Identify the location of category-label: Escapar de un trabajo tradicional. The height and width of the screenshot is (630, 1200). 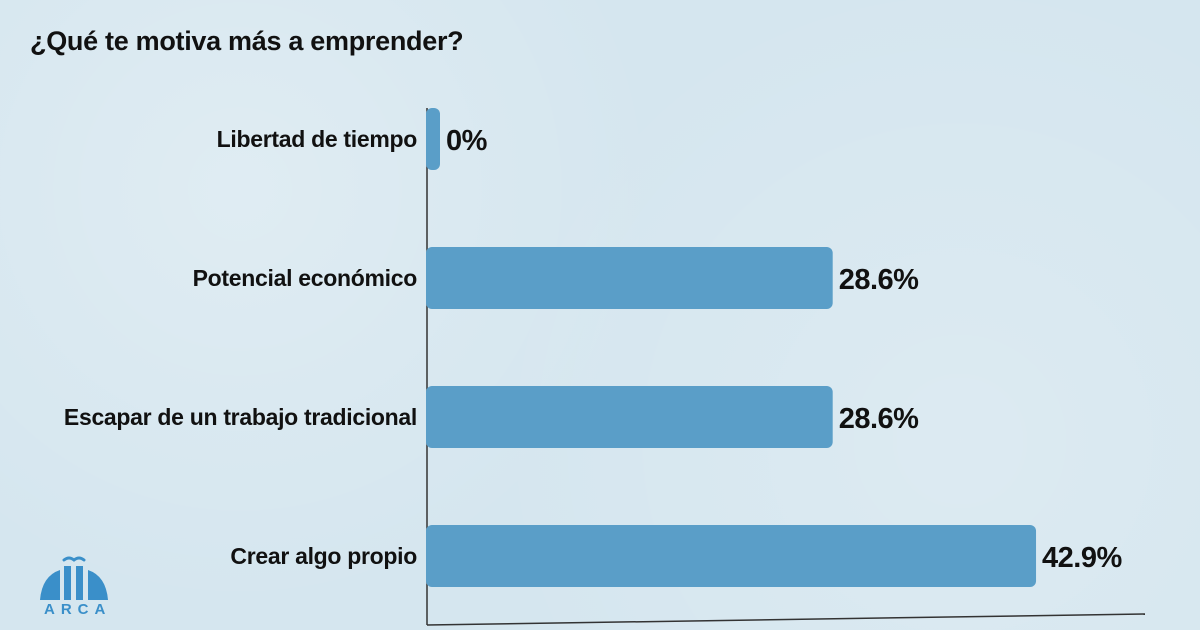
(240, 417).